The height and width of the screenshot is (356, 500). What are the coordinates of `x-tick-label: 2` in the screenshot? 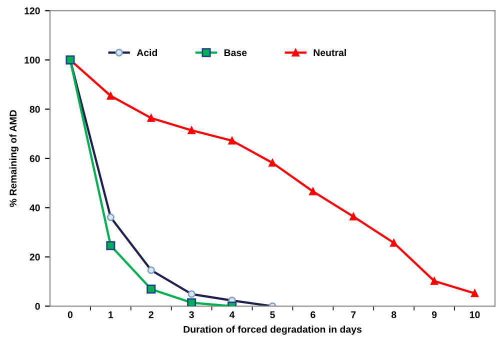 It's located at (151, 314).